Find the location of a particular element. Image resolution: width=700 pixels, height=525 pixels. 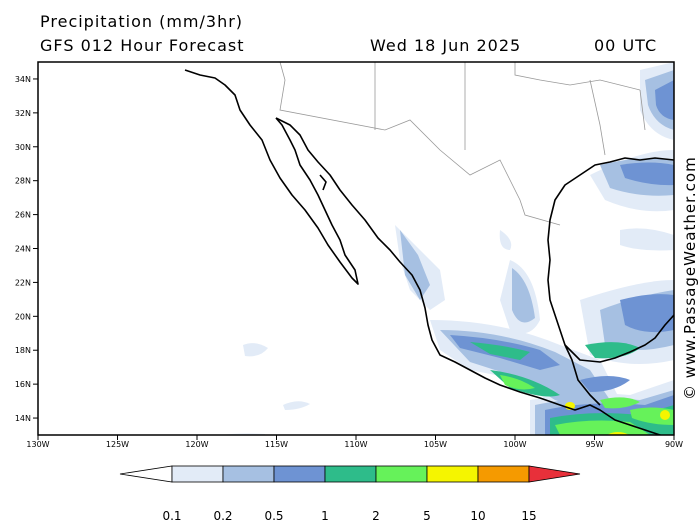

lat-tick-label: 34N is located at coordinates (23, 79).